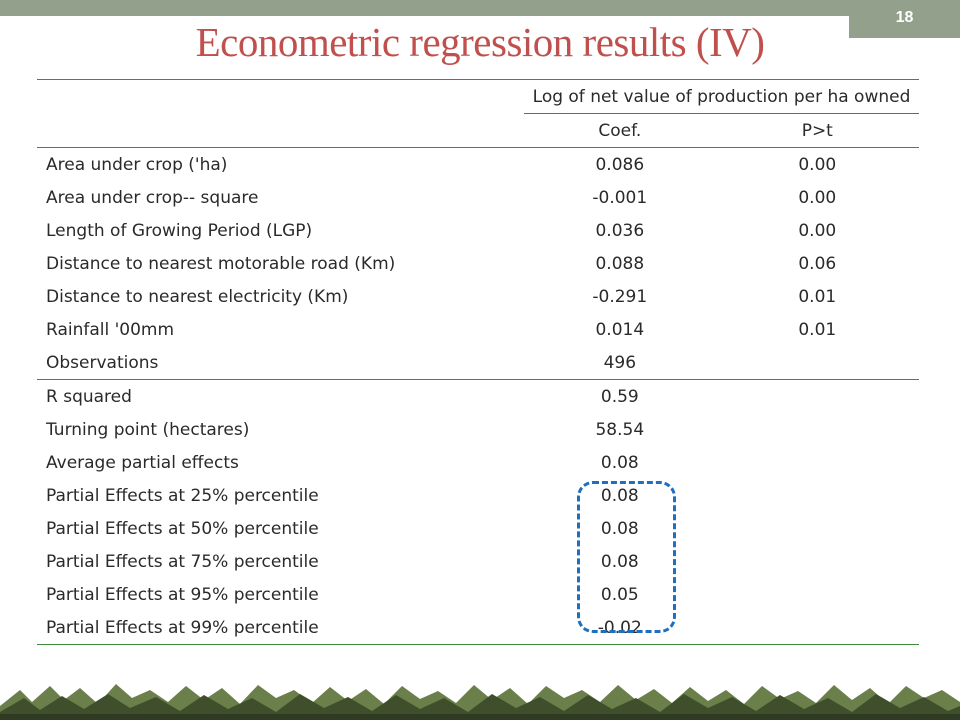 The height and width of the screenshot is (720, 960). Describe the element at coordinates (110, 329) in the screenshot. I see `row-label: Rainfall '00mm` at that location.